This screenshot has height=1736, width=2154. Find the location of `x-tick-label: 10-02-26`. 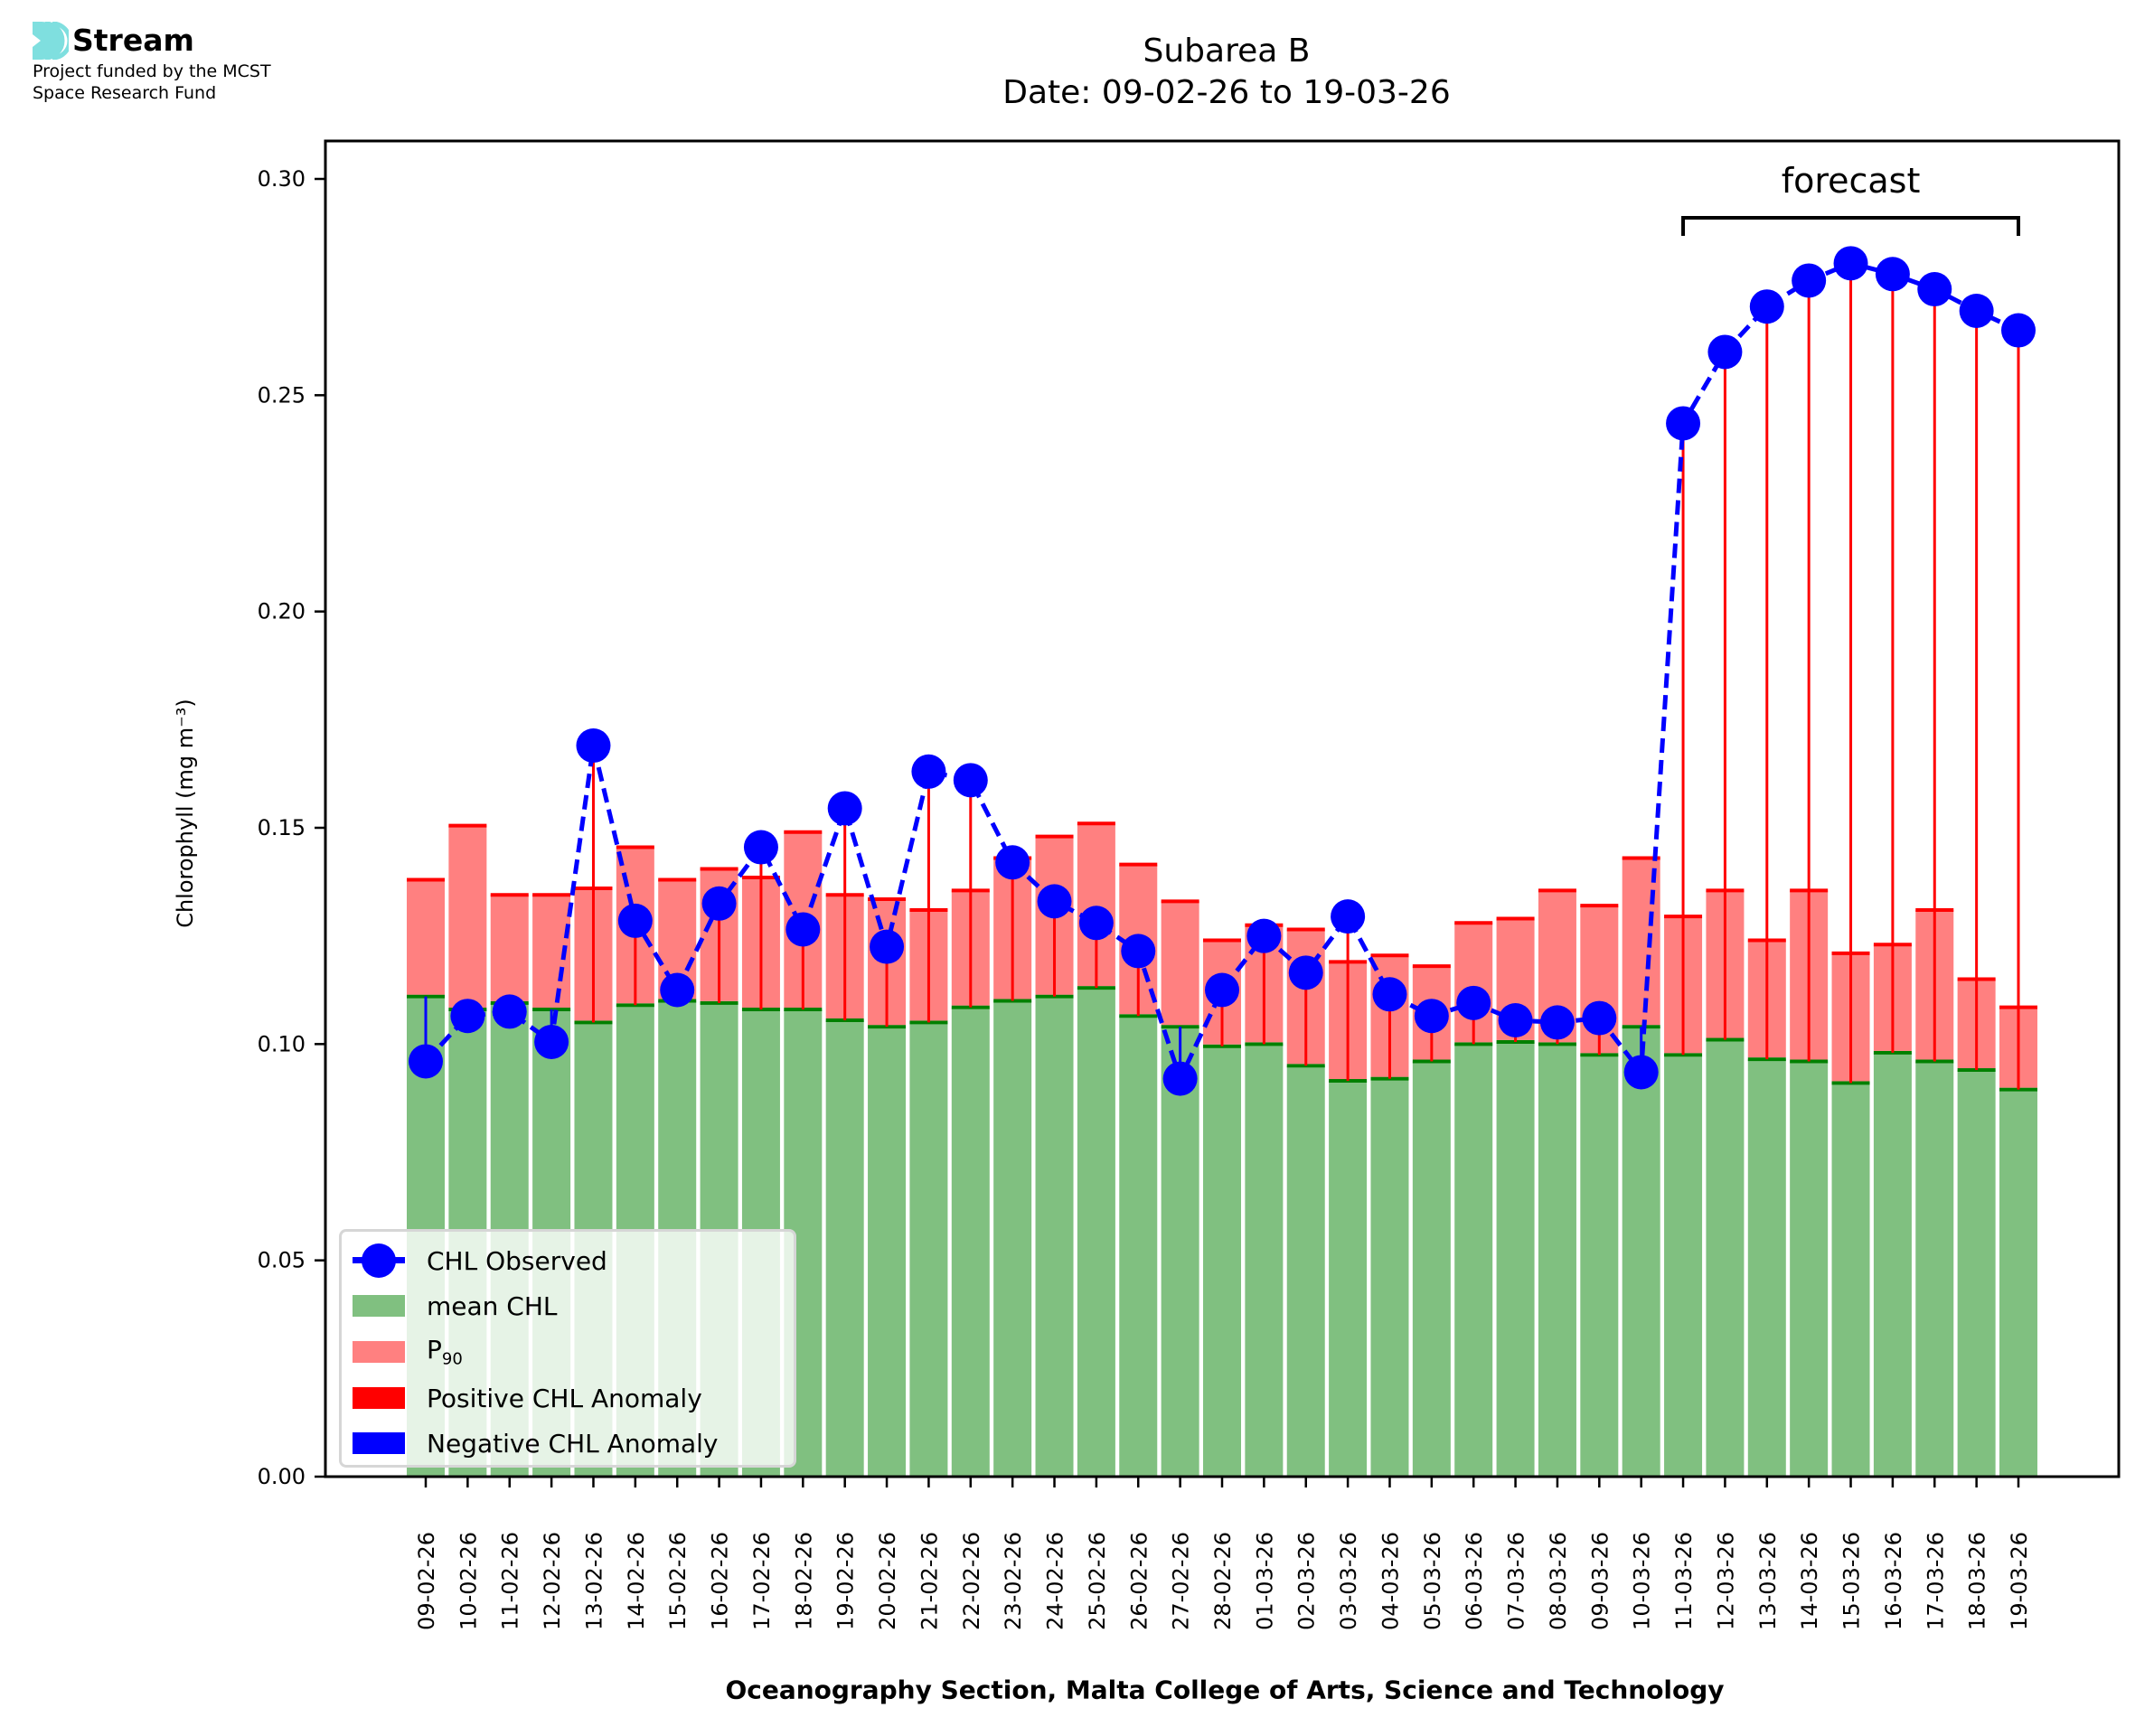

x-tick-label: 10-02-26 is located at coordinates (468, 1581).